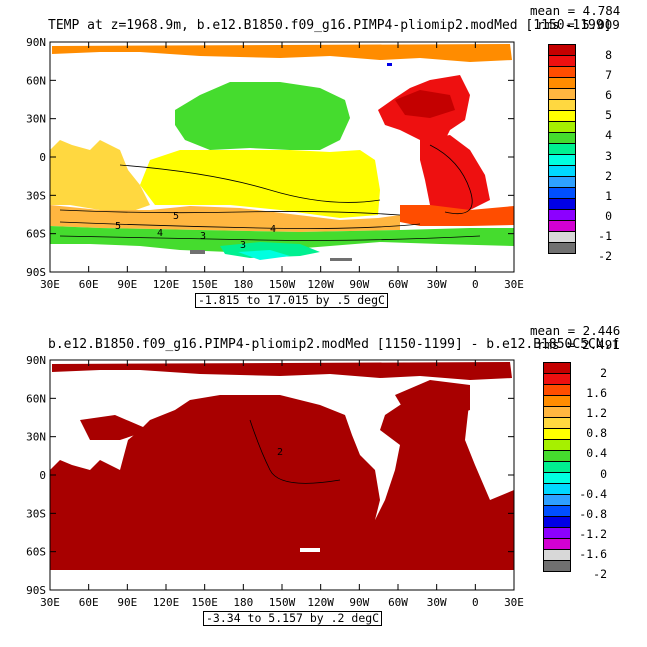  What do you see at coordinates (282, 371) in the screenshot?
I see `arctic-ocean-diff` at bounding box center [282, 371].